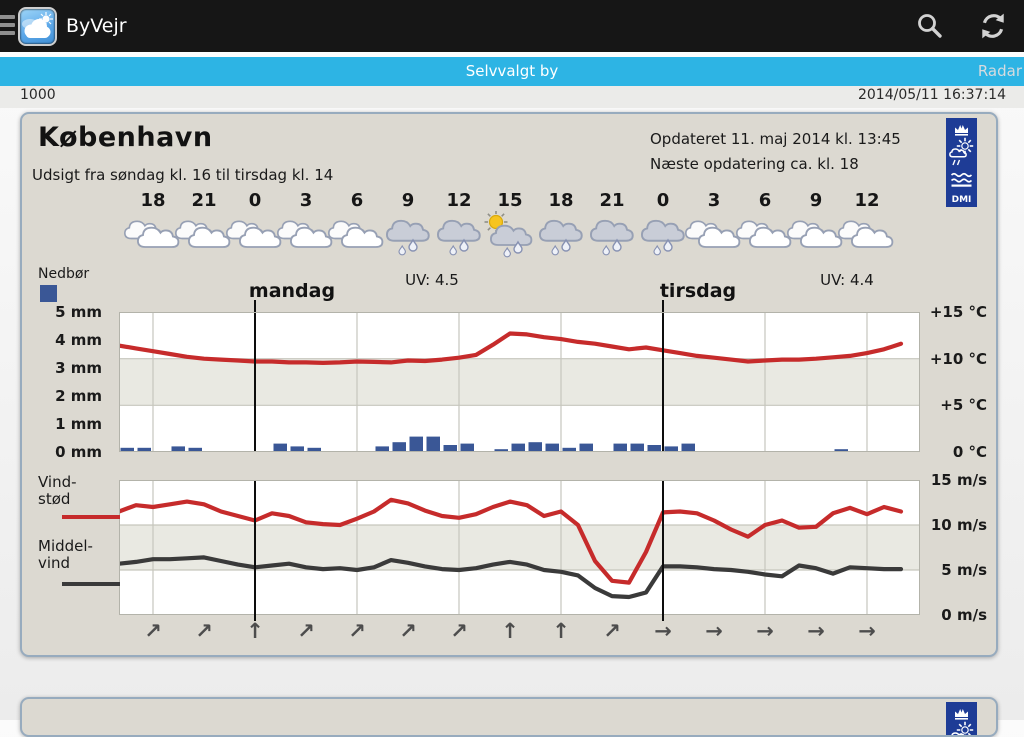 The width and height of the screenshot is (1024, 737). Describe the element at coordinates (958, 312) in the screenshot. I see `axis-tick-celsius: +15 °C` at that location.